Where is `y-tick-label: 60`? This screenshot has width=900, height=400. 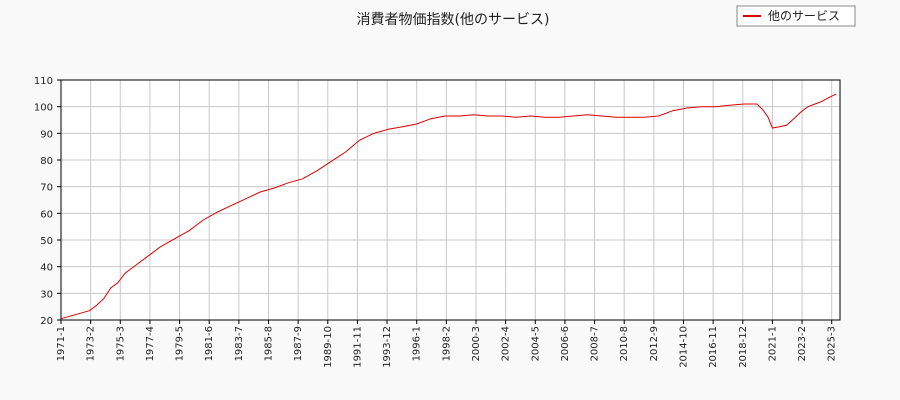 y-tick-label: 60 is located at coordinates (46, 214).